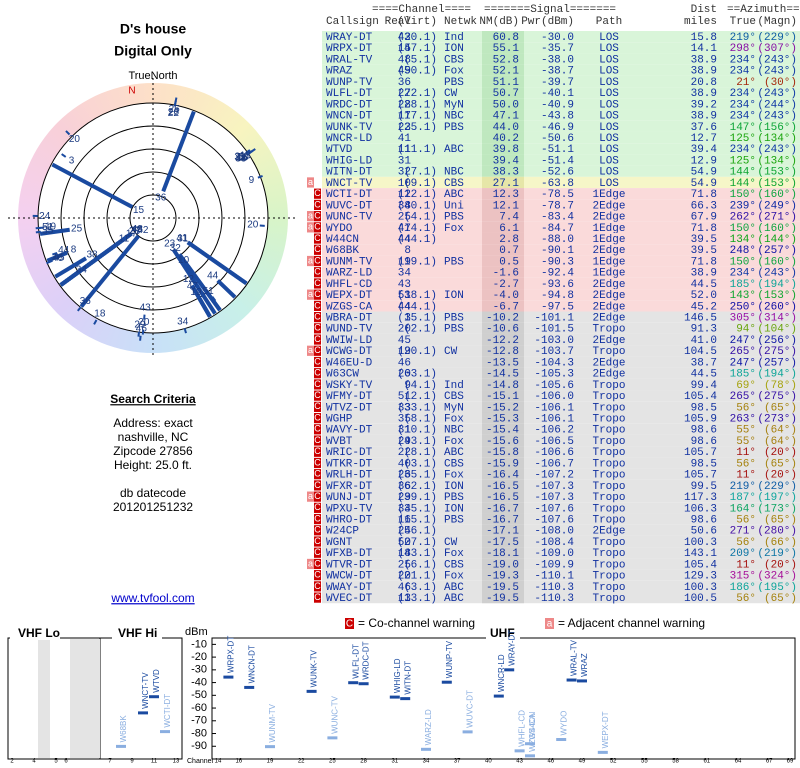  I want to click on row-flag: a, so click(310, 496).